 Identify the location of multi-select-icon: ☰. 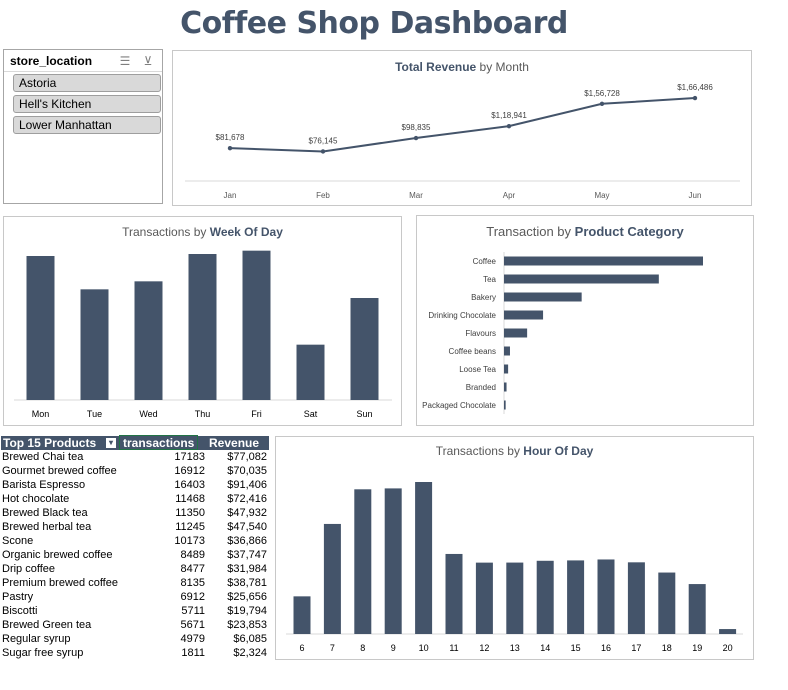
(125, 61).